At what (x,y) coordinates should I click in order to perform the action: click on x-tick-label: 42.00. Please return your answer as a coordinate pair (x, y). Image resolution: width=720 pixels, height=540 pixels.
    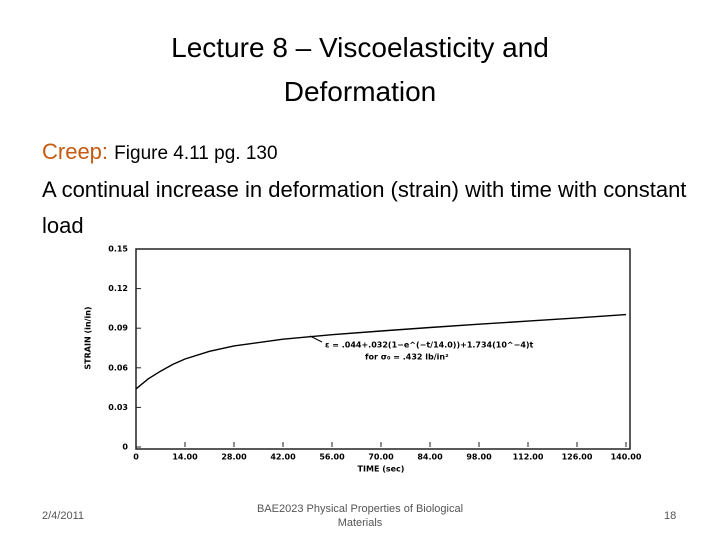
    Looking at the image, I should click on (283, 457).